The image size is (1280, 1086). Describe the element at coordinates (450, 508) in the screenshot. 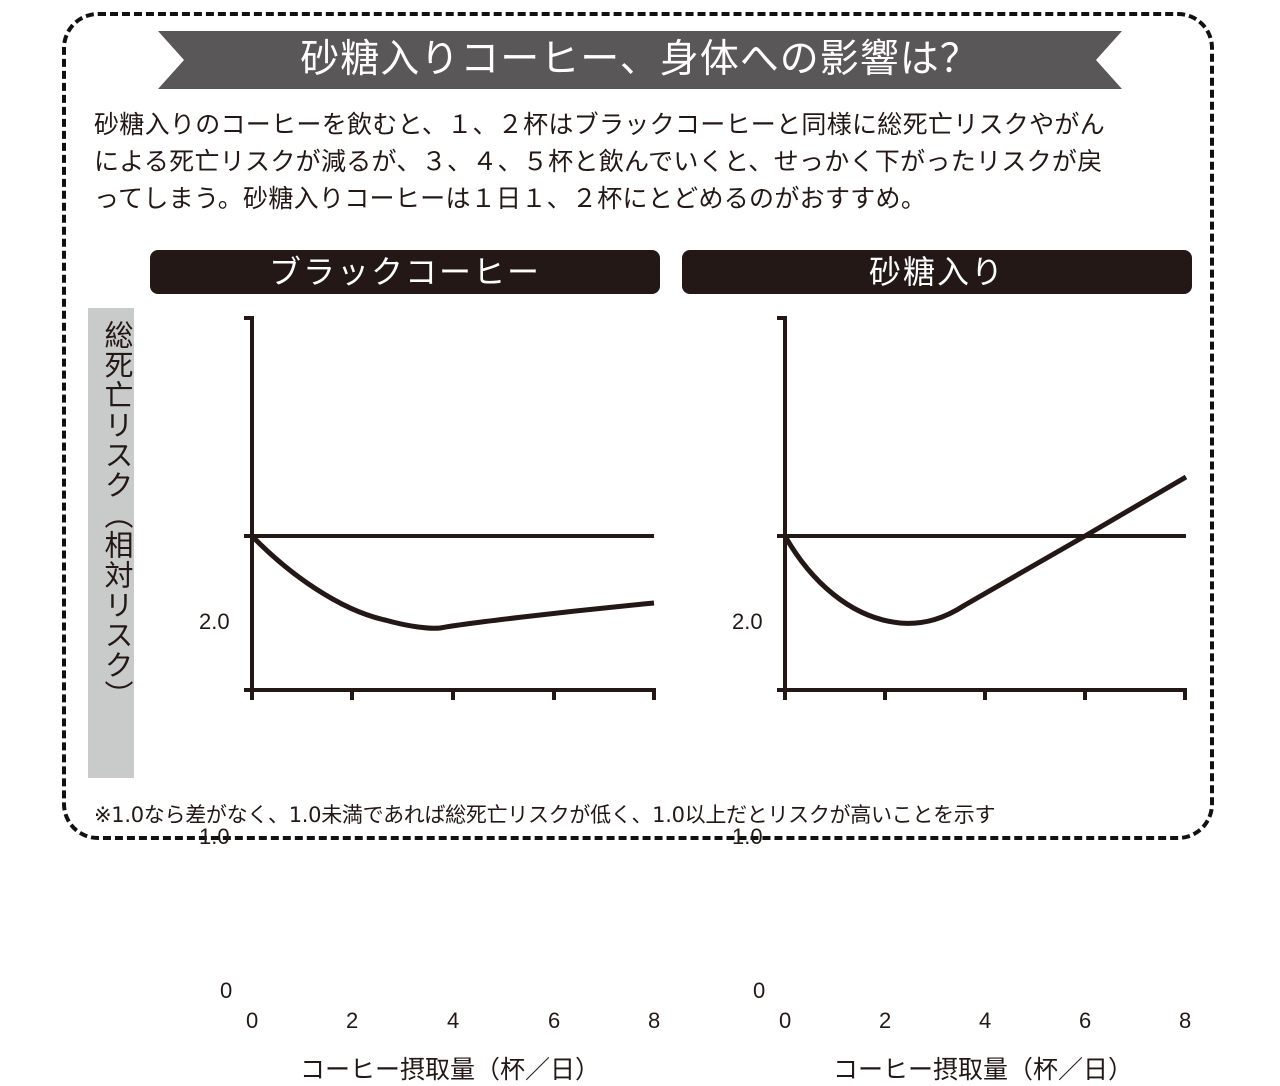

I see `chart-black-svg` at that location.